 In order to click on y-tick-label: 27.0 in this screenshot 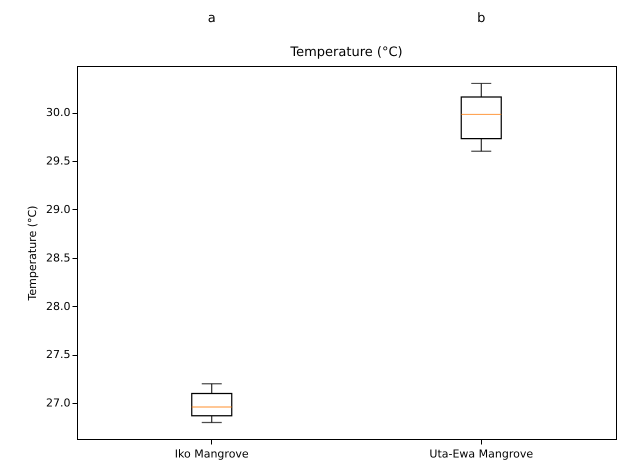, I will do `click(58, 403)`.